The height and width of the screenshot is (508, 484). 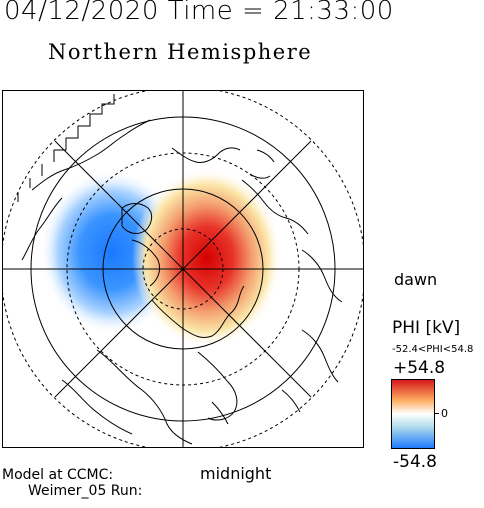 What do you see at coordinates (416, 279) in the screenshot?
I see `dawn-label: dawn` at bounding box center [416, 279].